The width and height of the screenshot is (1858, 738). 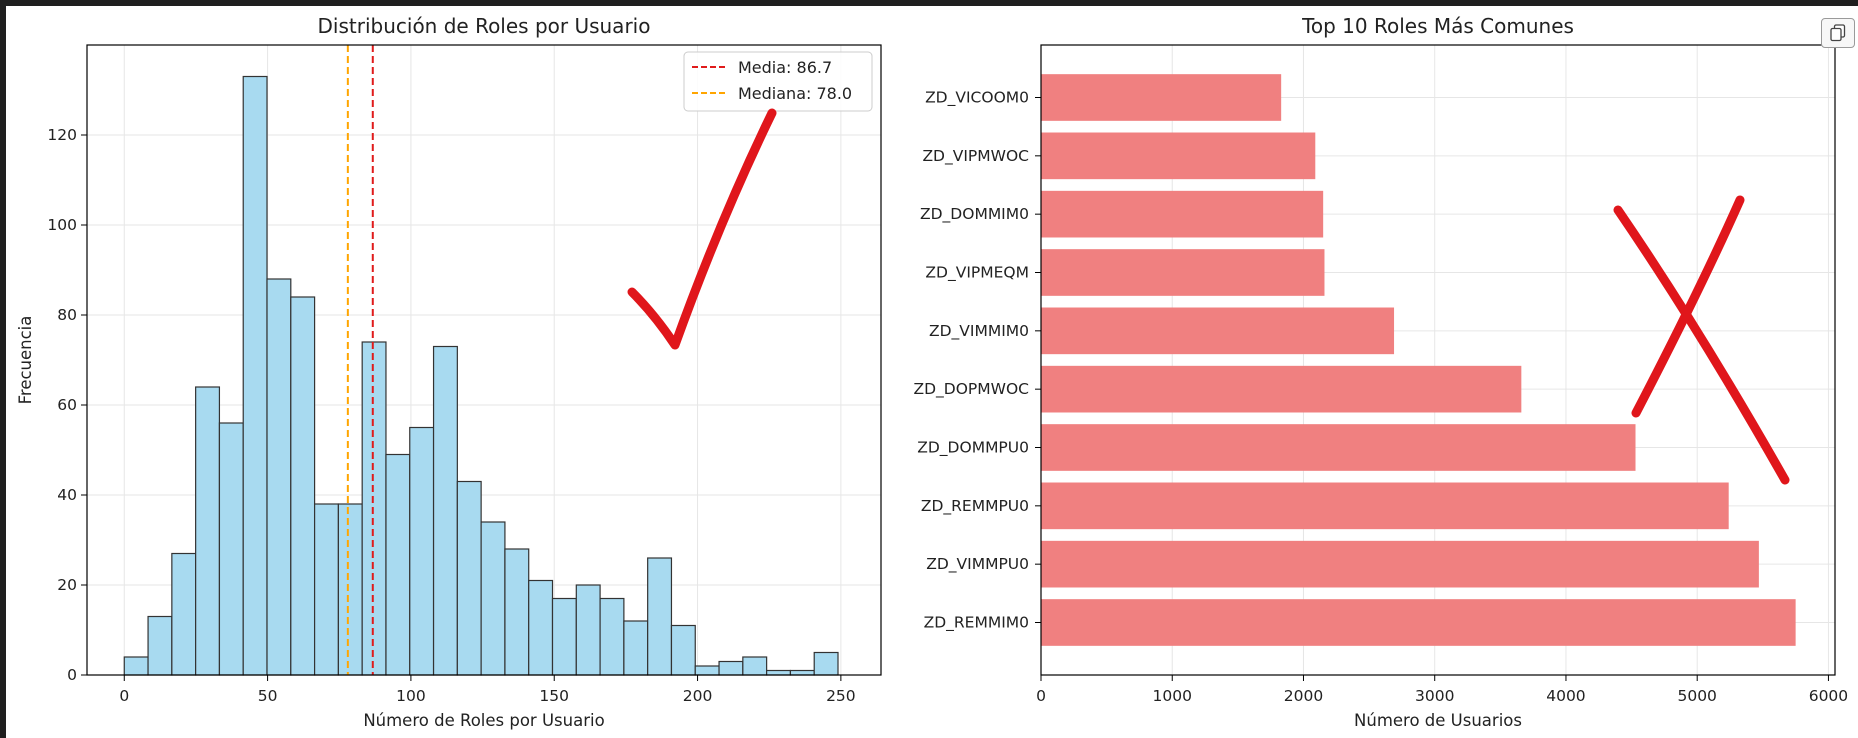 What do you see at coordinates (483, 720) in the screenshot?
I see `histogram-x-label: Número de Roles por Usuario` at bounding box center [483, 720].